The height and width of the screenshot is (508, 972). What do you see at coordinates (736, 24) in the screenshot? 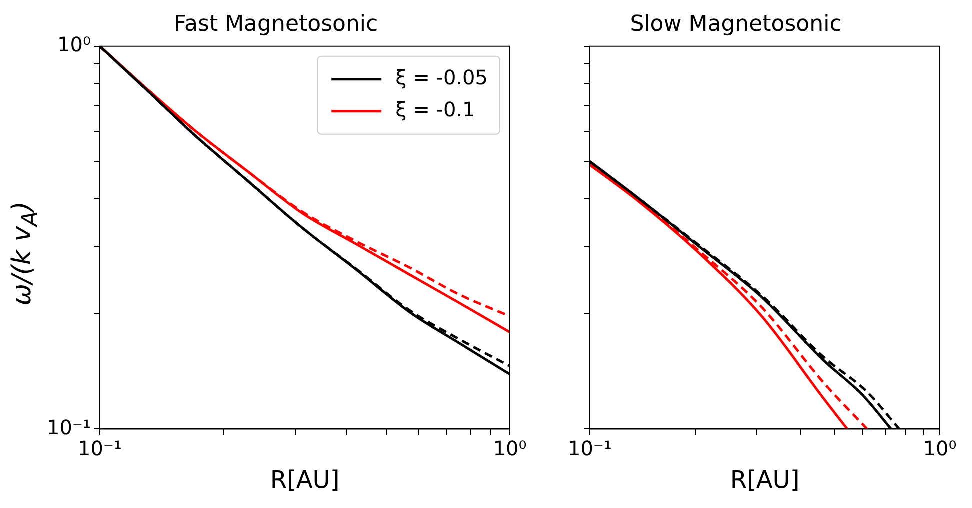
I see `chart-title: Slow Magnetosonic` at bounding box center [736, 24].